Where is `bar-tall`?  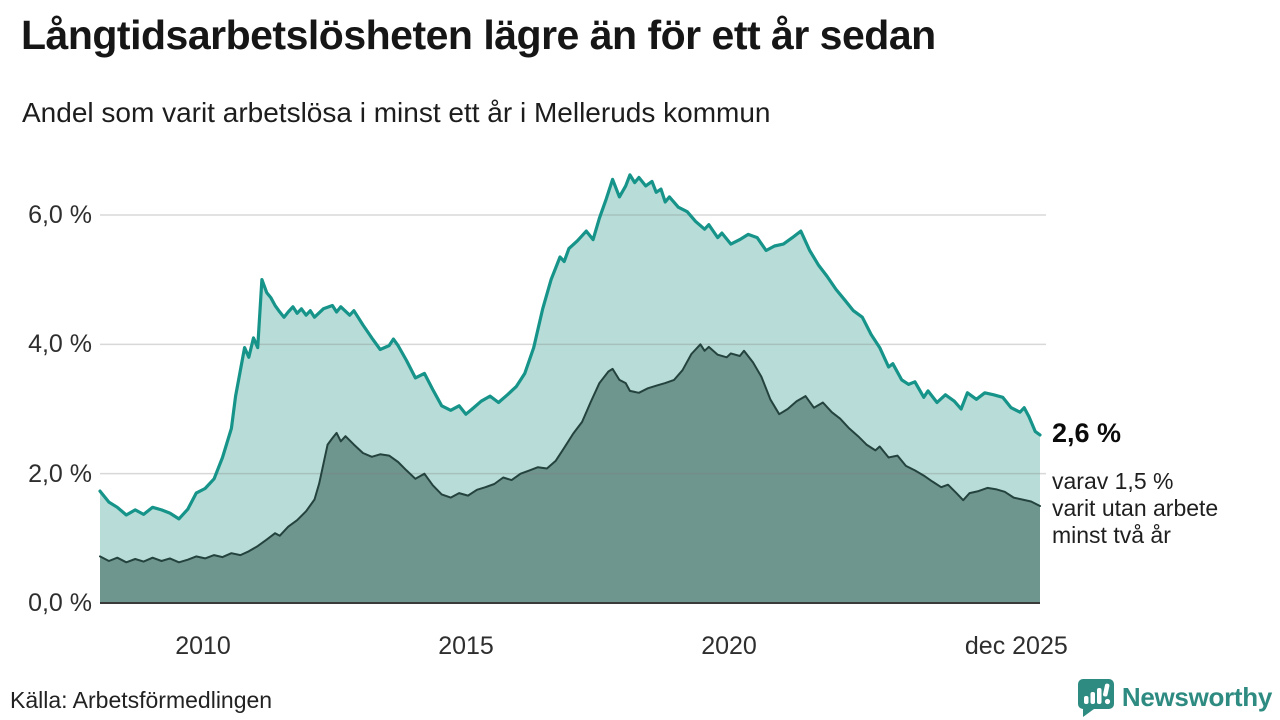
bar-tall is located at coordinates (1099, 696).